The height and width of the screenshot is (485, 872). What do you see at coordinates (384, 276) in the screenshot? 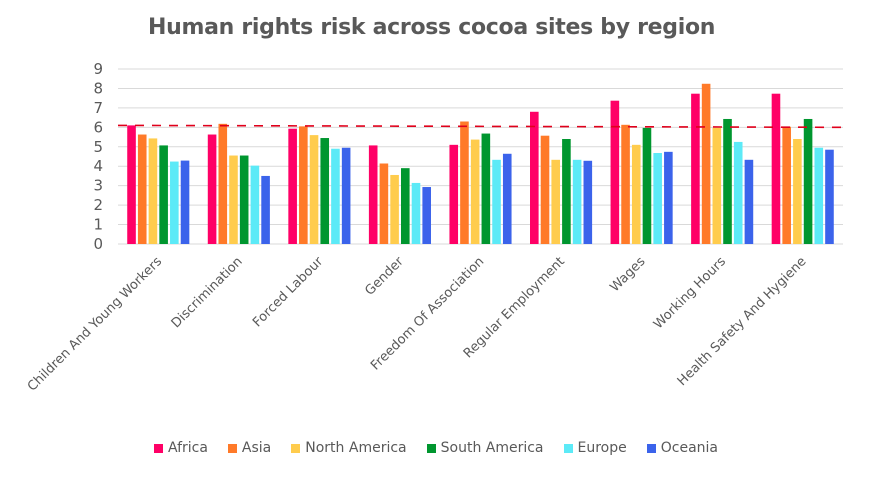
I see `x-tick-label: Gender` at bounding box center [384, 276].